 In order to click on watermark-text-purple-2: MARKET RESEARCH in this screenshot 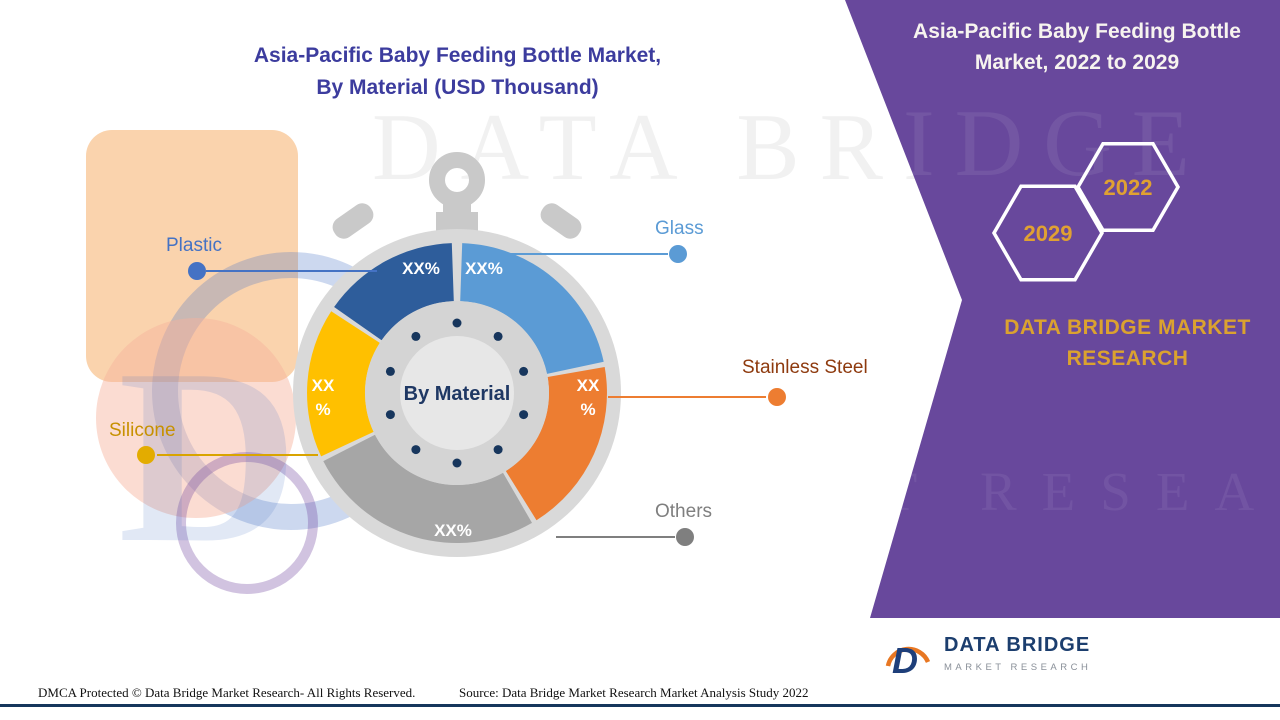, I will do `click(920, 491)`.